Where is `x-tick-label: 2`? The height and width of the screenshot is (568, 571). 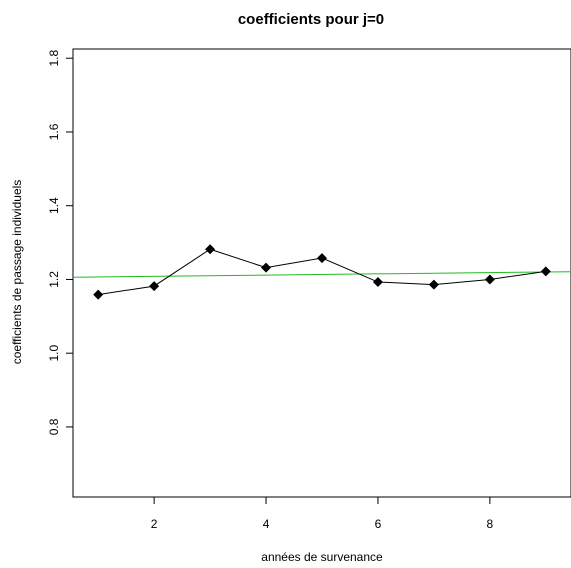 x-tick-label: 2 is located at coordinates (154, 524).